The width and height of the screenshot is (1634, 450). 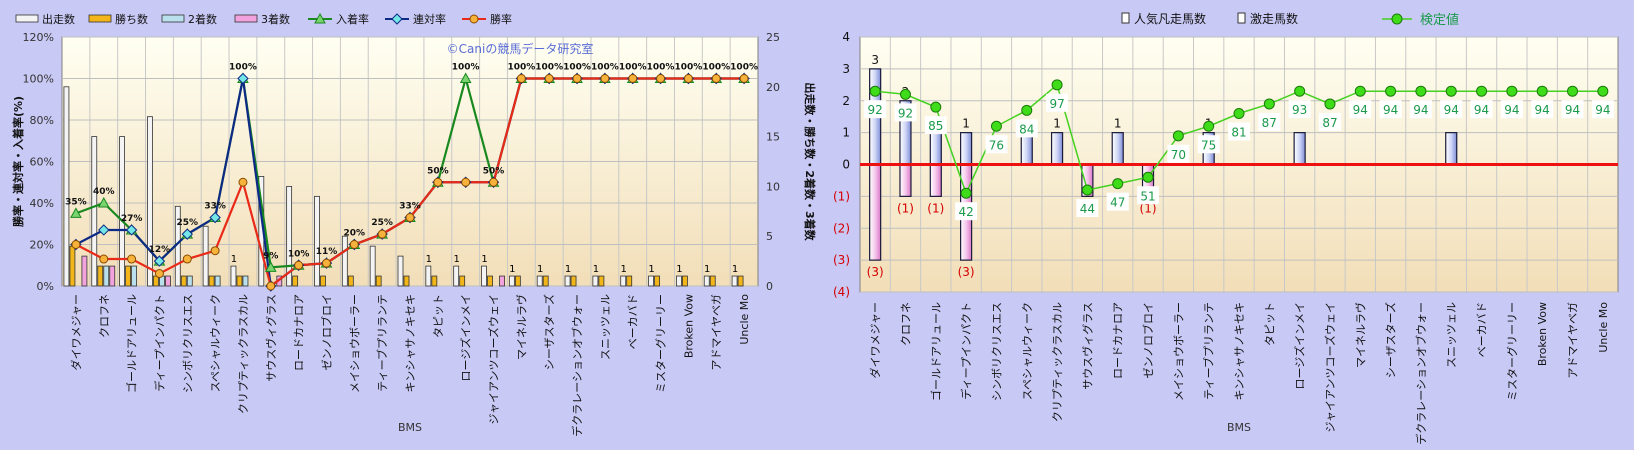 I want to click on test-value-label: 42, so click(x=965, y=212).